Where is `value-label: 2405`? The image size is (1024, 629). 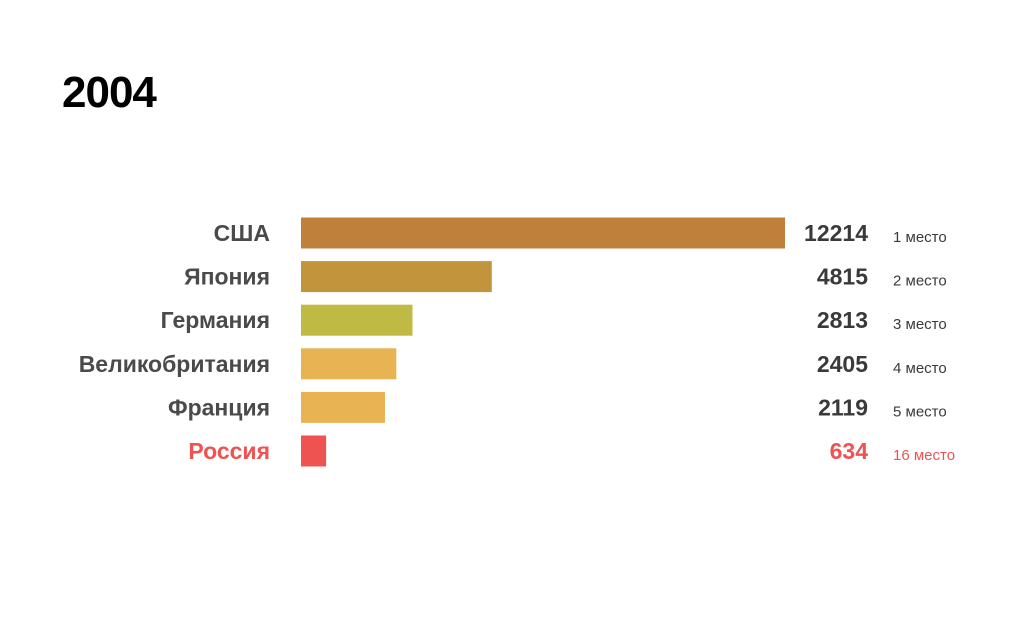
value-label: 2405 is located at coordinates (842, 364).